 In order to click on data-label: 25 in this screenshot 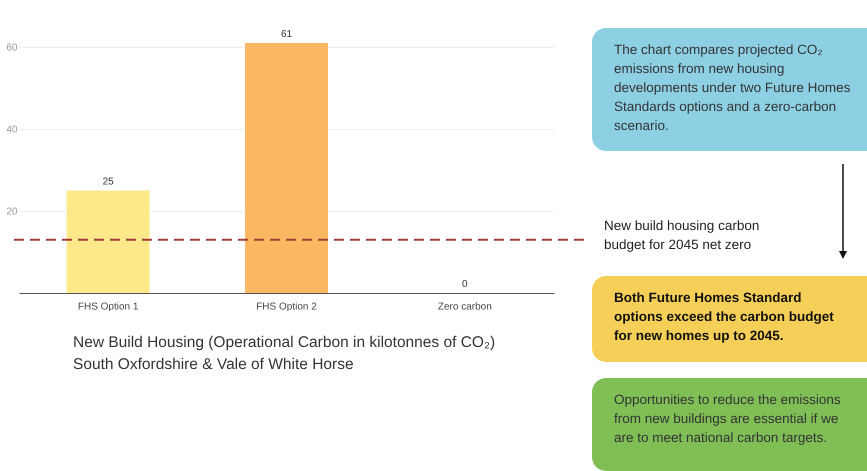, I will do `click(108, 182)`.